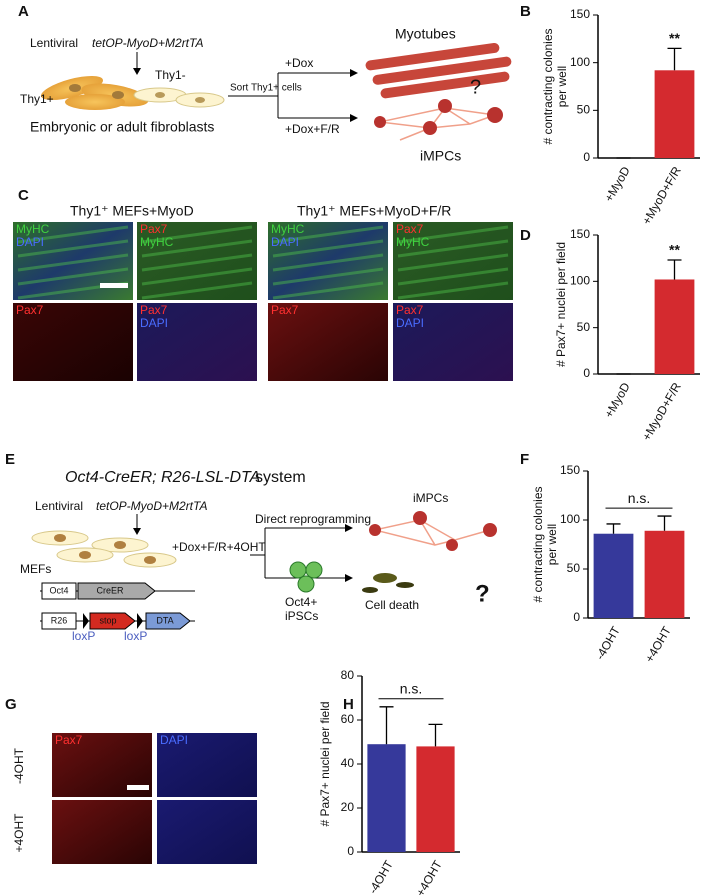  I want to click on y-axis-label: # Pax7+ nuclei per field, so click(325, 763).